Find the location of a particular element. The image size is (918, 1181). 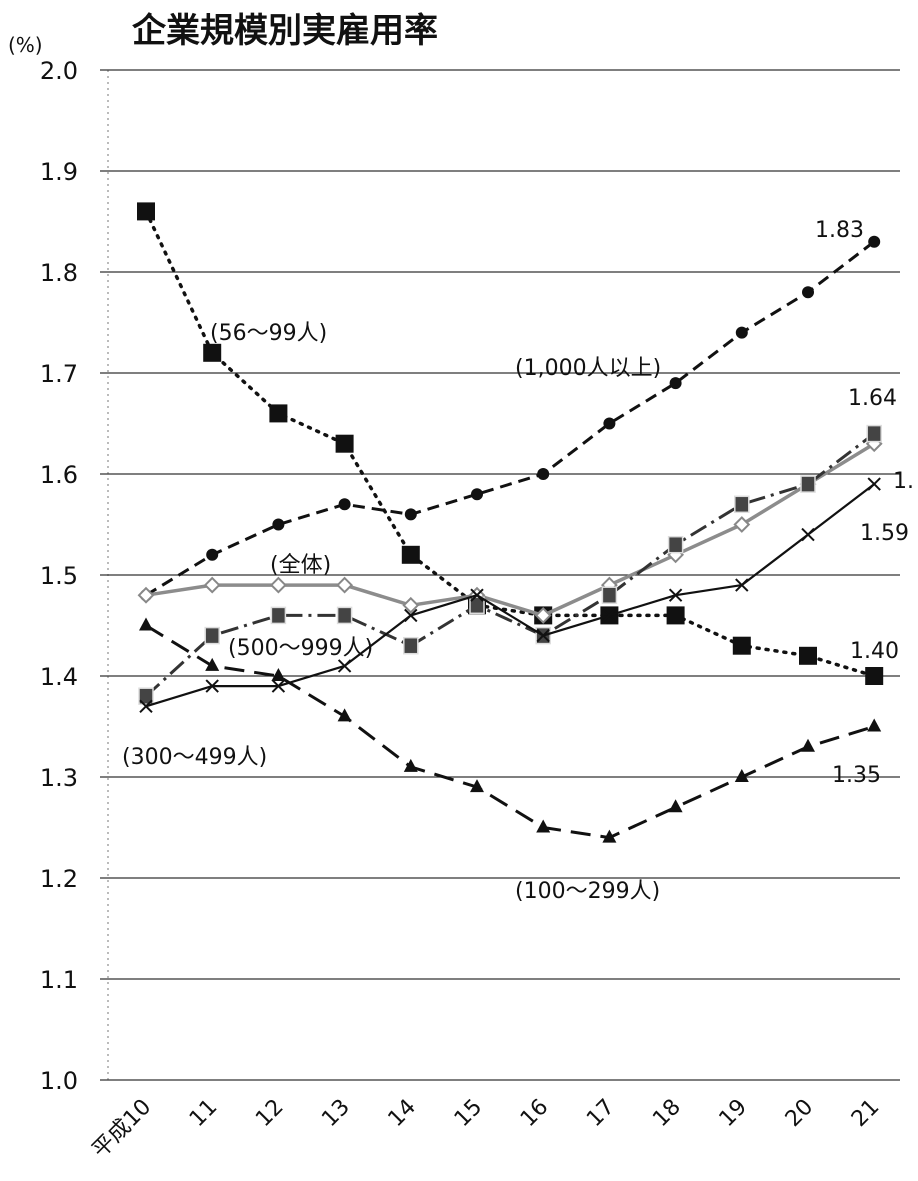

y-tick-label: 1.5 is located at coordinates (59, 576).